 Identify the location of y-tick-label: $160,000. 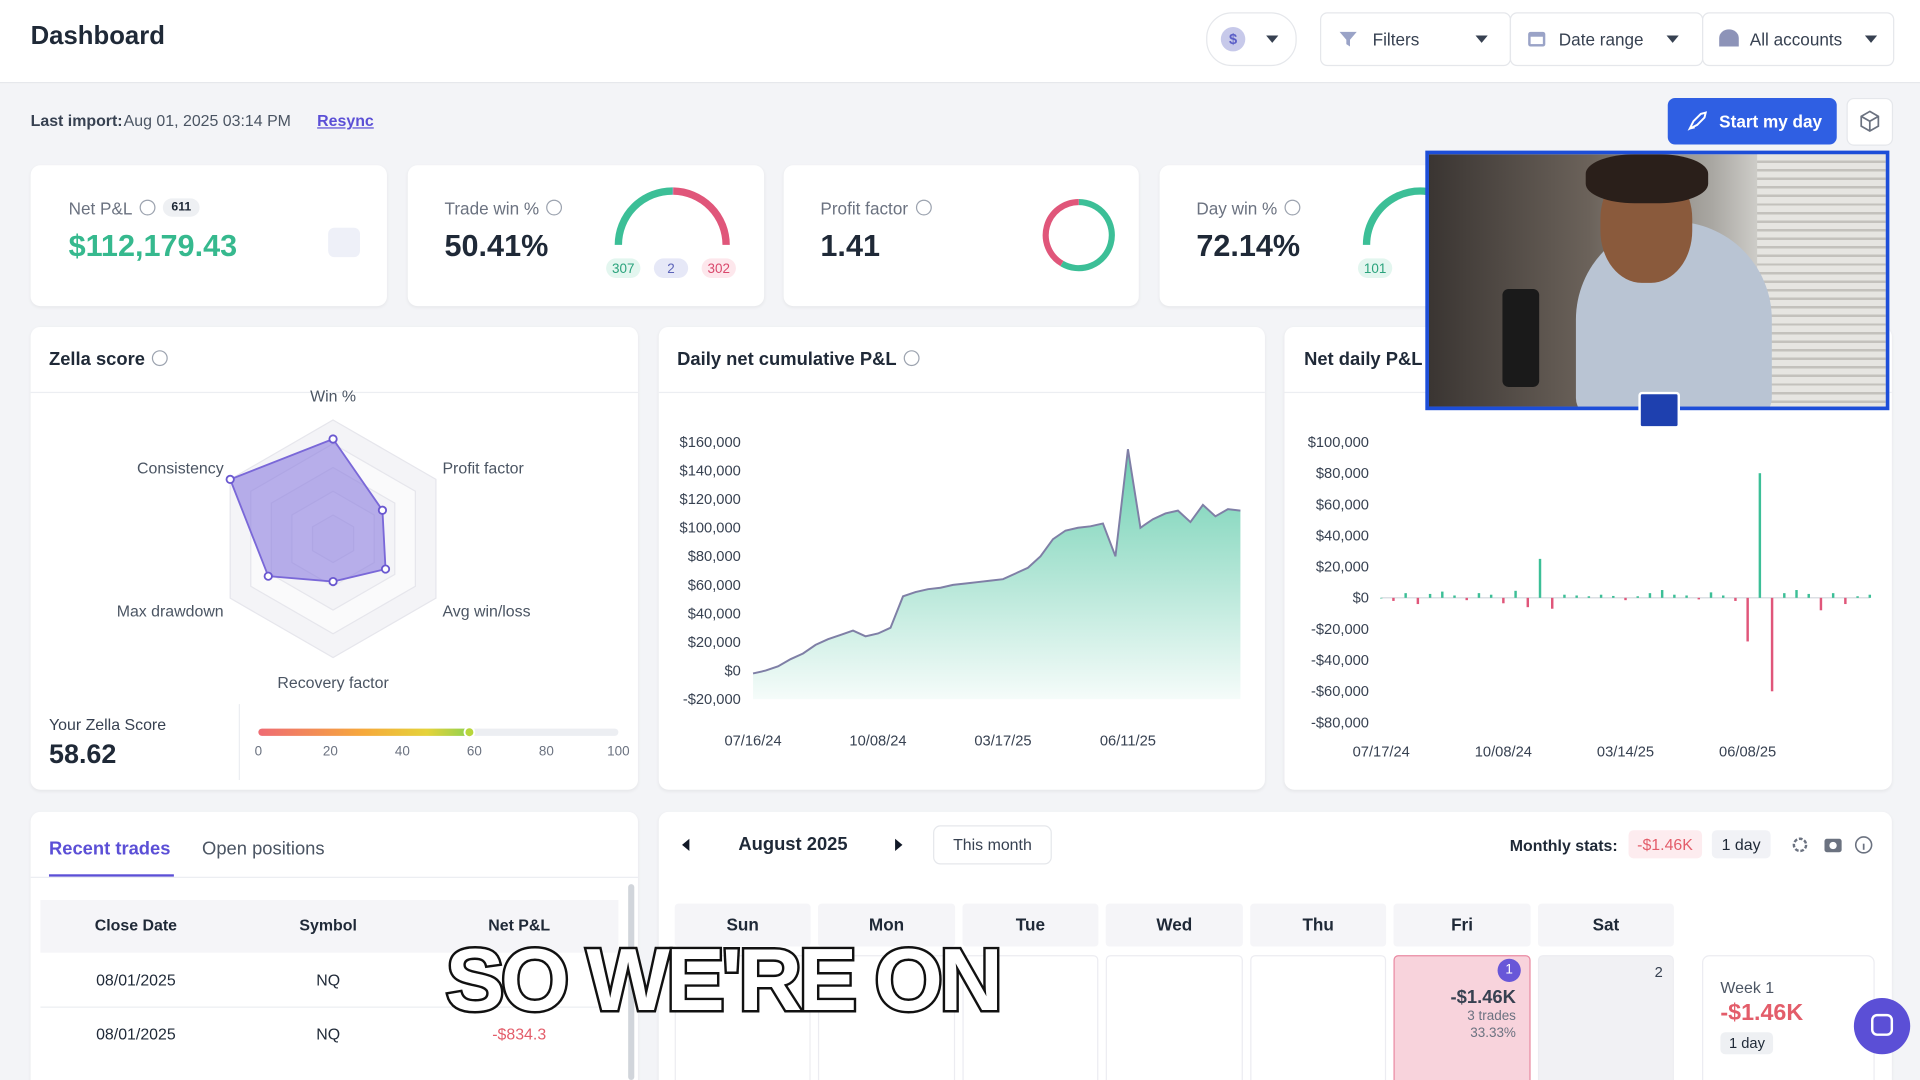
(710, 443).